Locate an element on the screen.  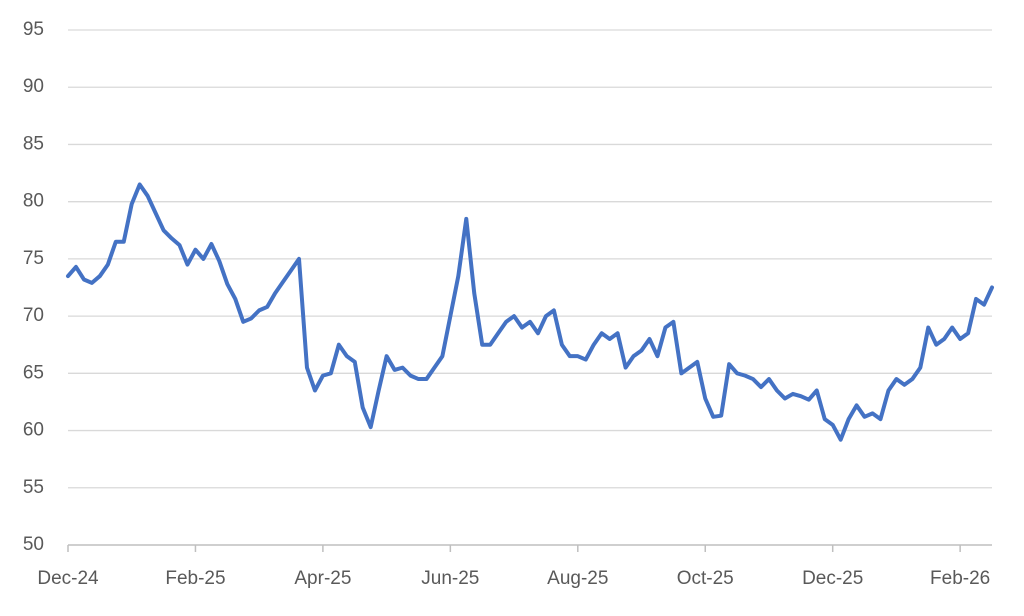
y-tick-label: 95 is located at coordinates (33, 29).